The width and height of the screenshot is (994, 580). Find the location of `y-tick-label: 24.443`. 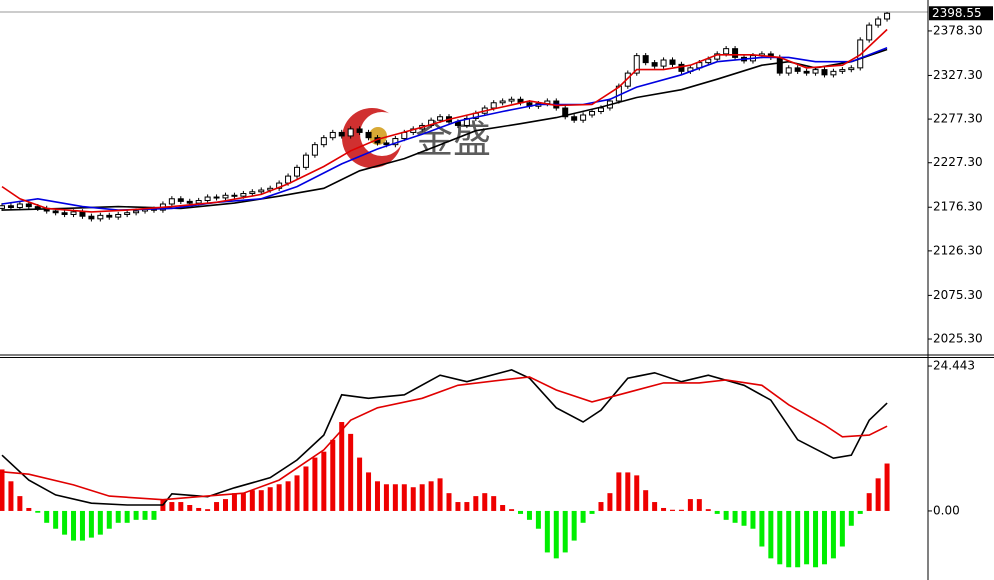

y-tick-label: 24.443 is located at coordinates (954, 366).